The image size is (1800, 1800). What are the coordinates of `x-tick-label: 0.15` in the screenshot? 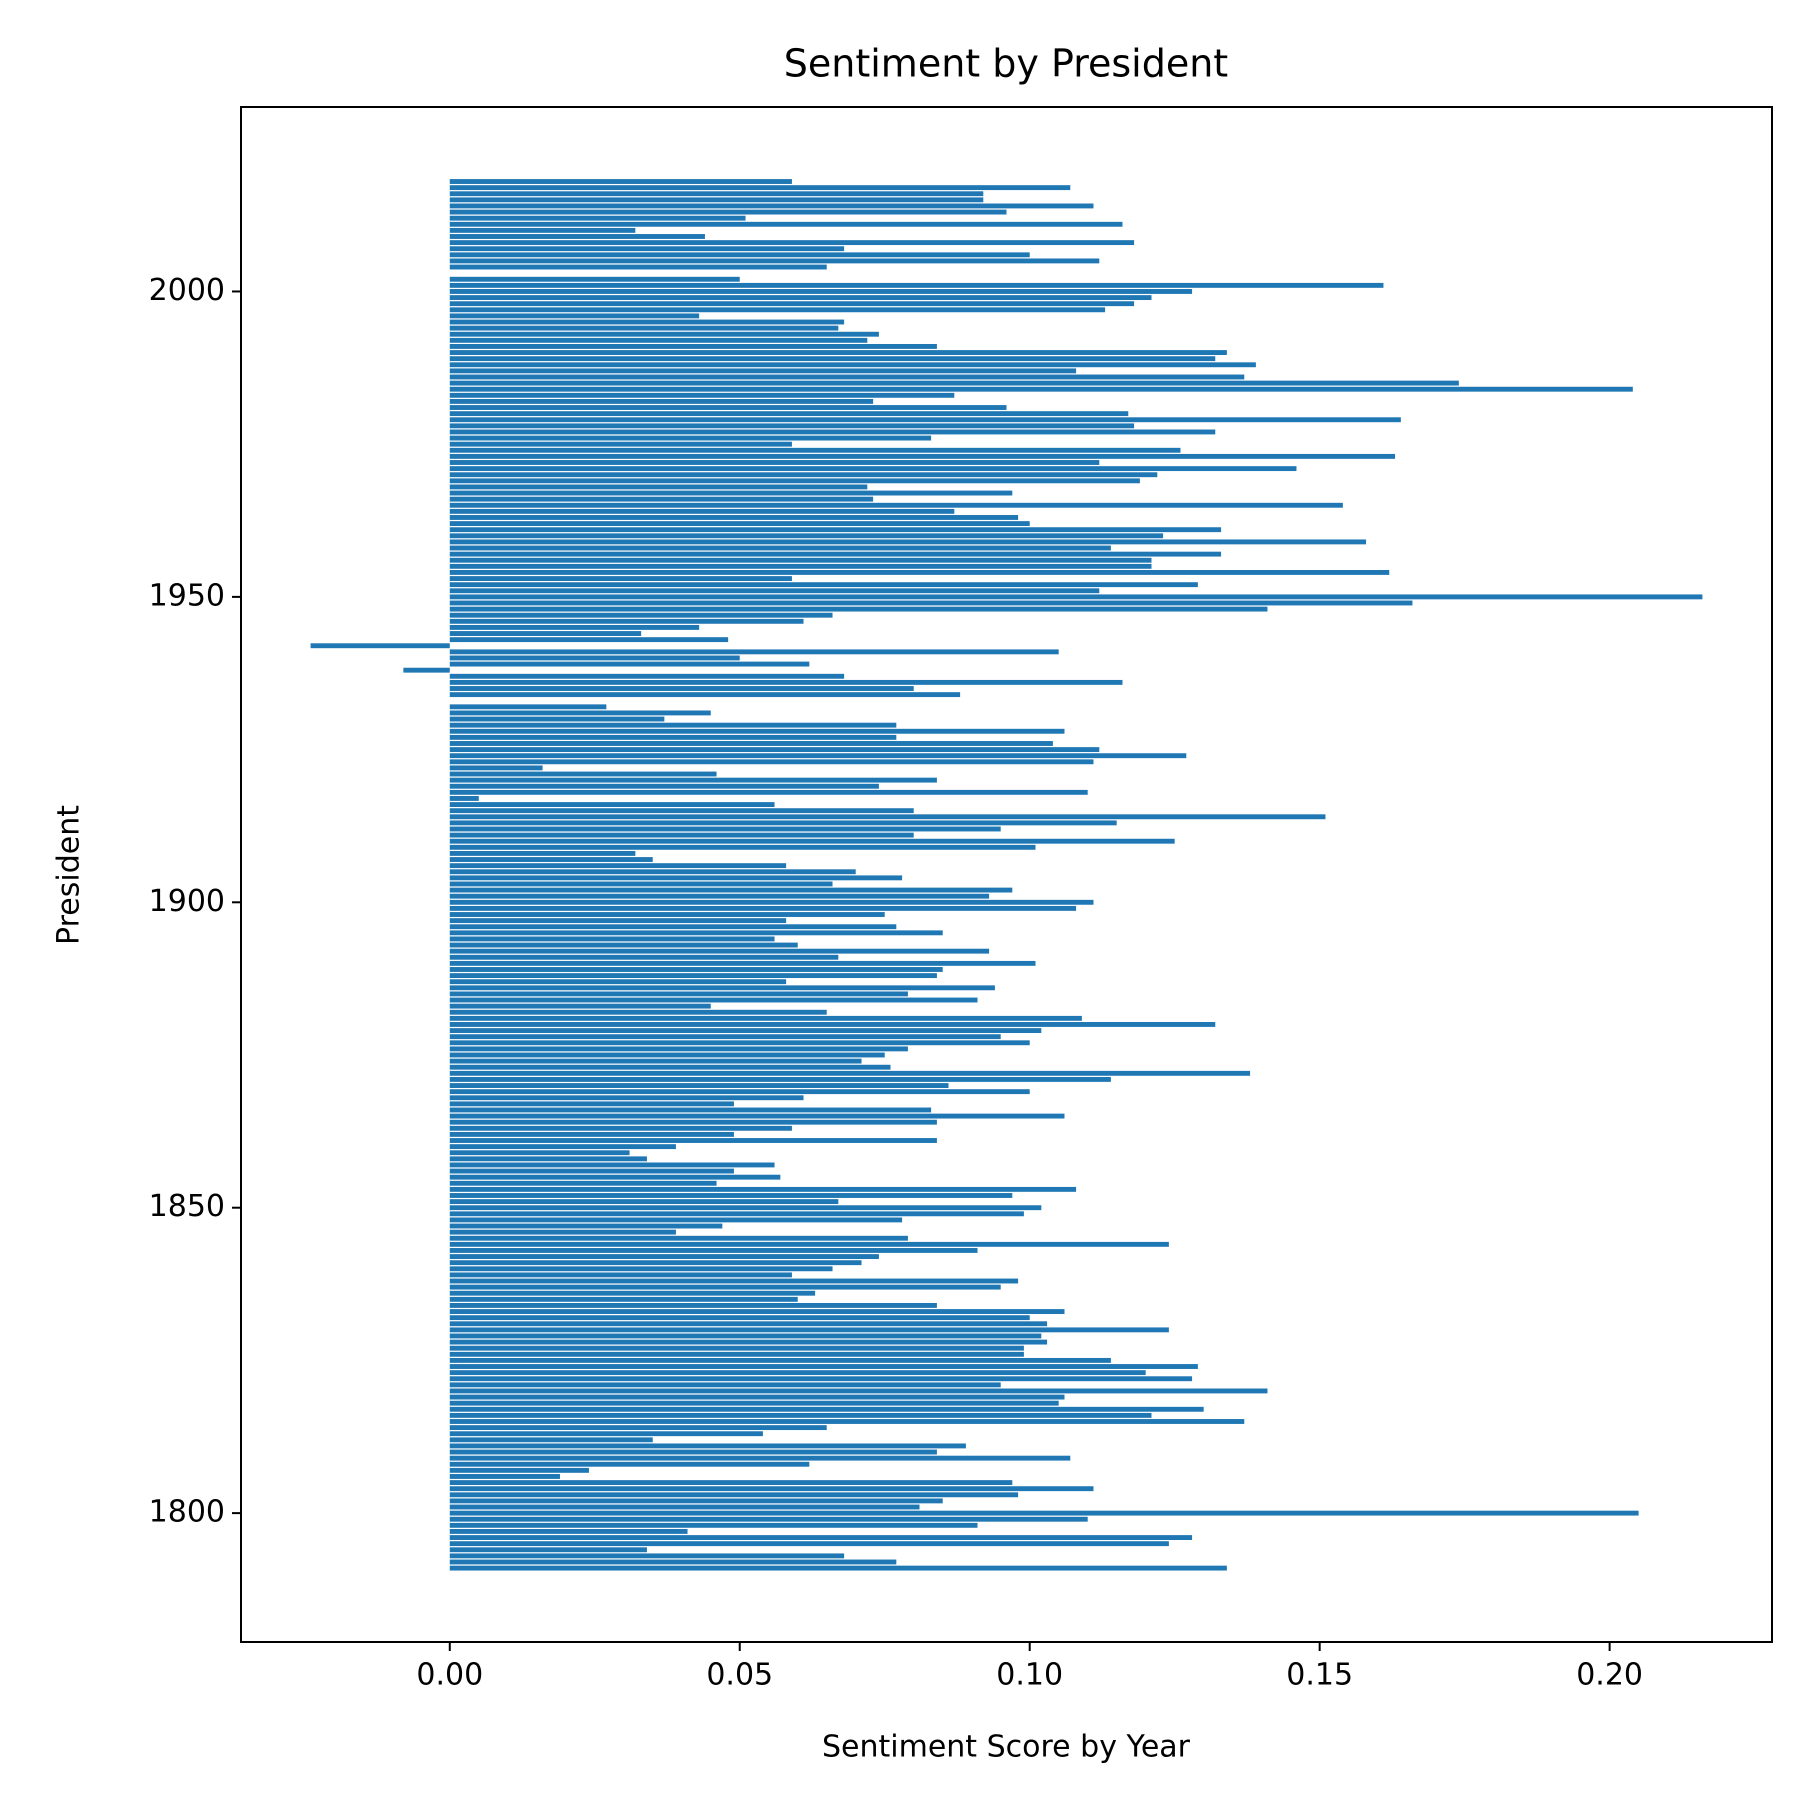 It's located at (1319, 1675).